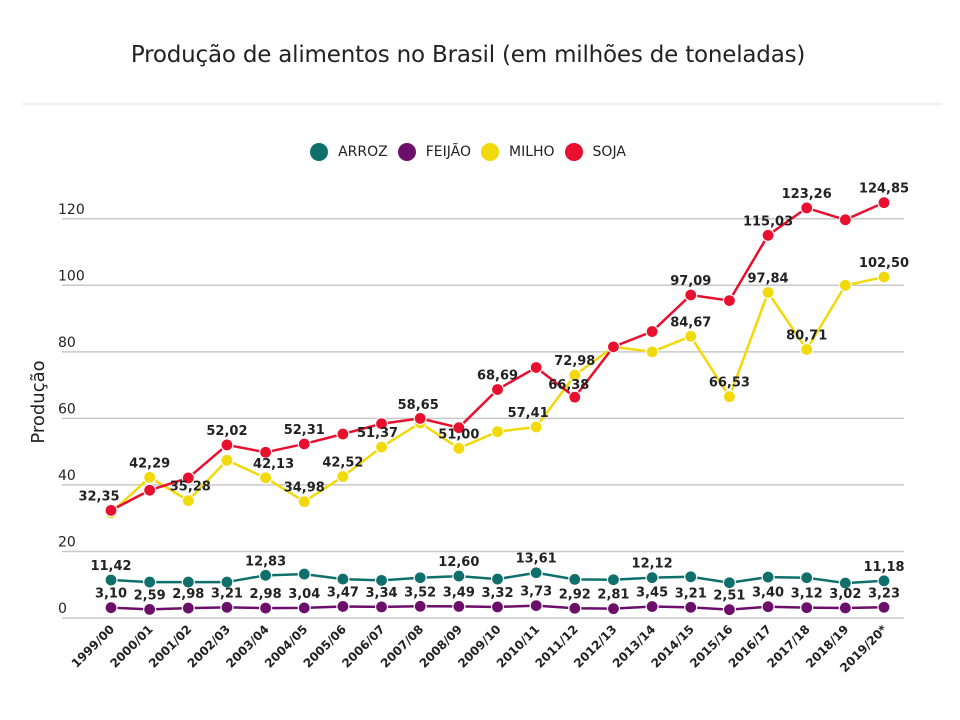 Image resolution: width=960 pixels, height=720 pixels. Describe the element at coordinates (729, 383) in the screenshot. I see `data-label-milho: 66,53` at that location.